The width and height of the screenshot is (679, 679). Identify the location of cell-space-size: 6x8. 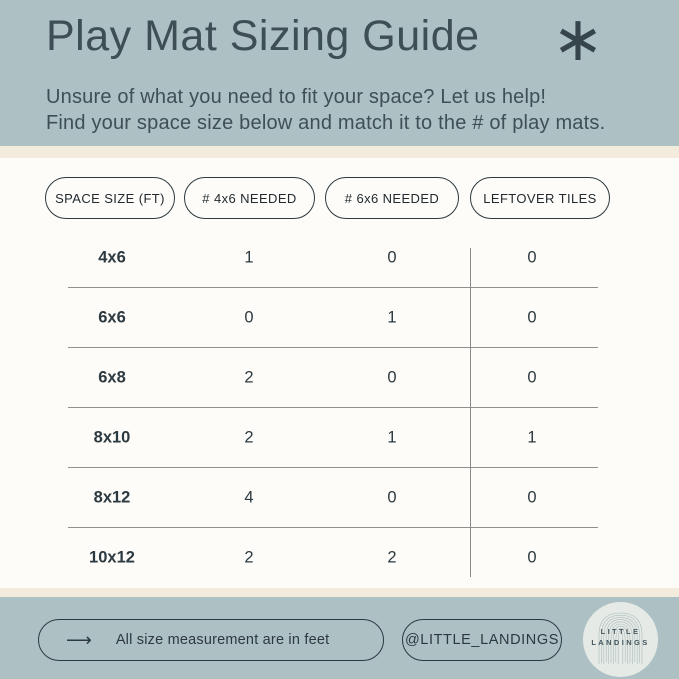
(112, 377).